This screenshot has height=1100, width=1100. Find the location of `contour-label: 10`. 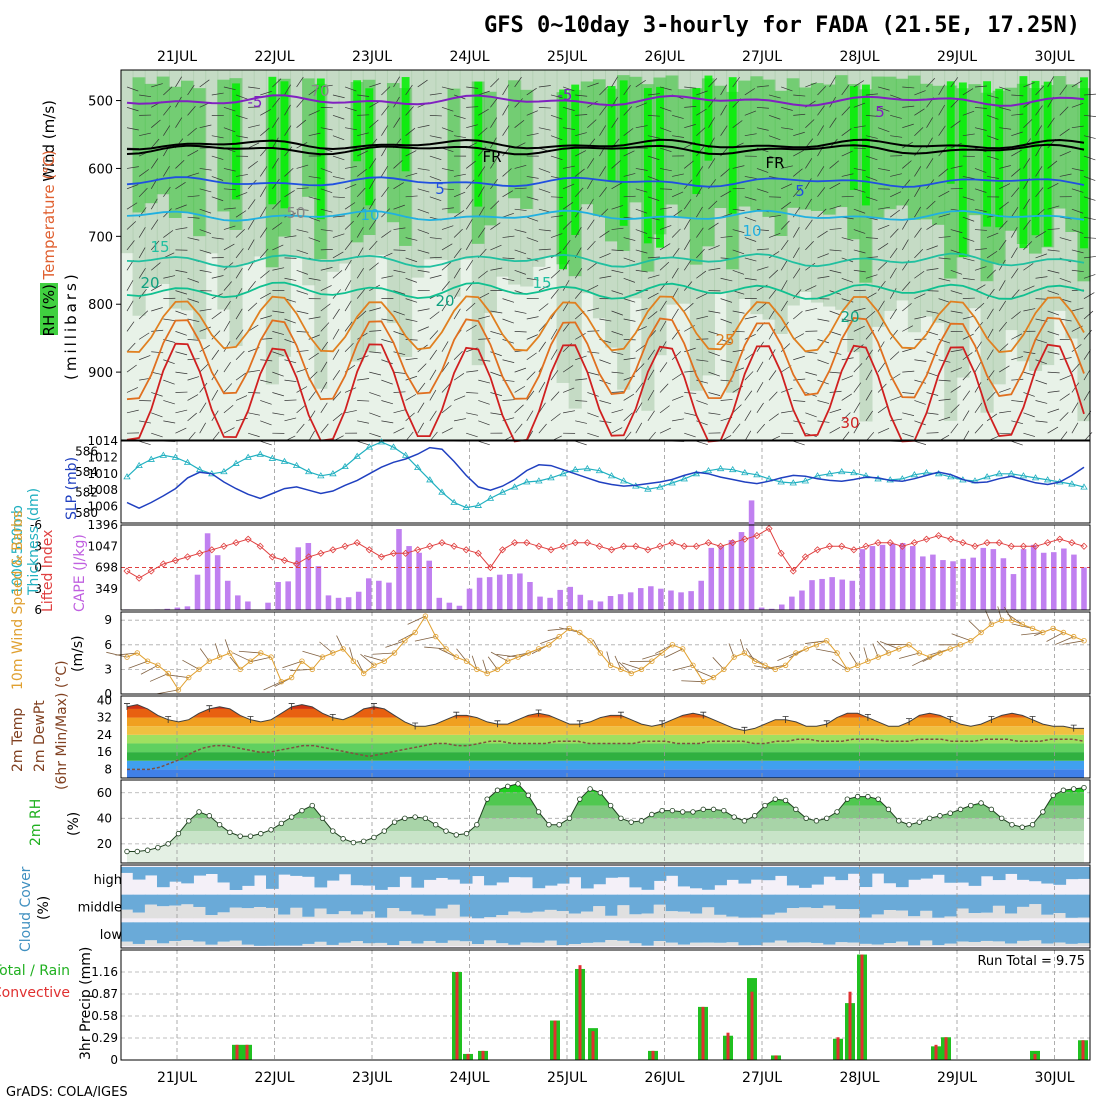

contour-label: 10 is located at coordinates (751, 231).